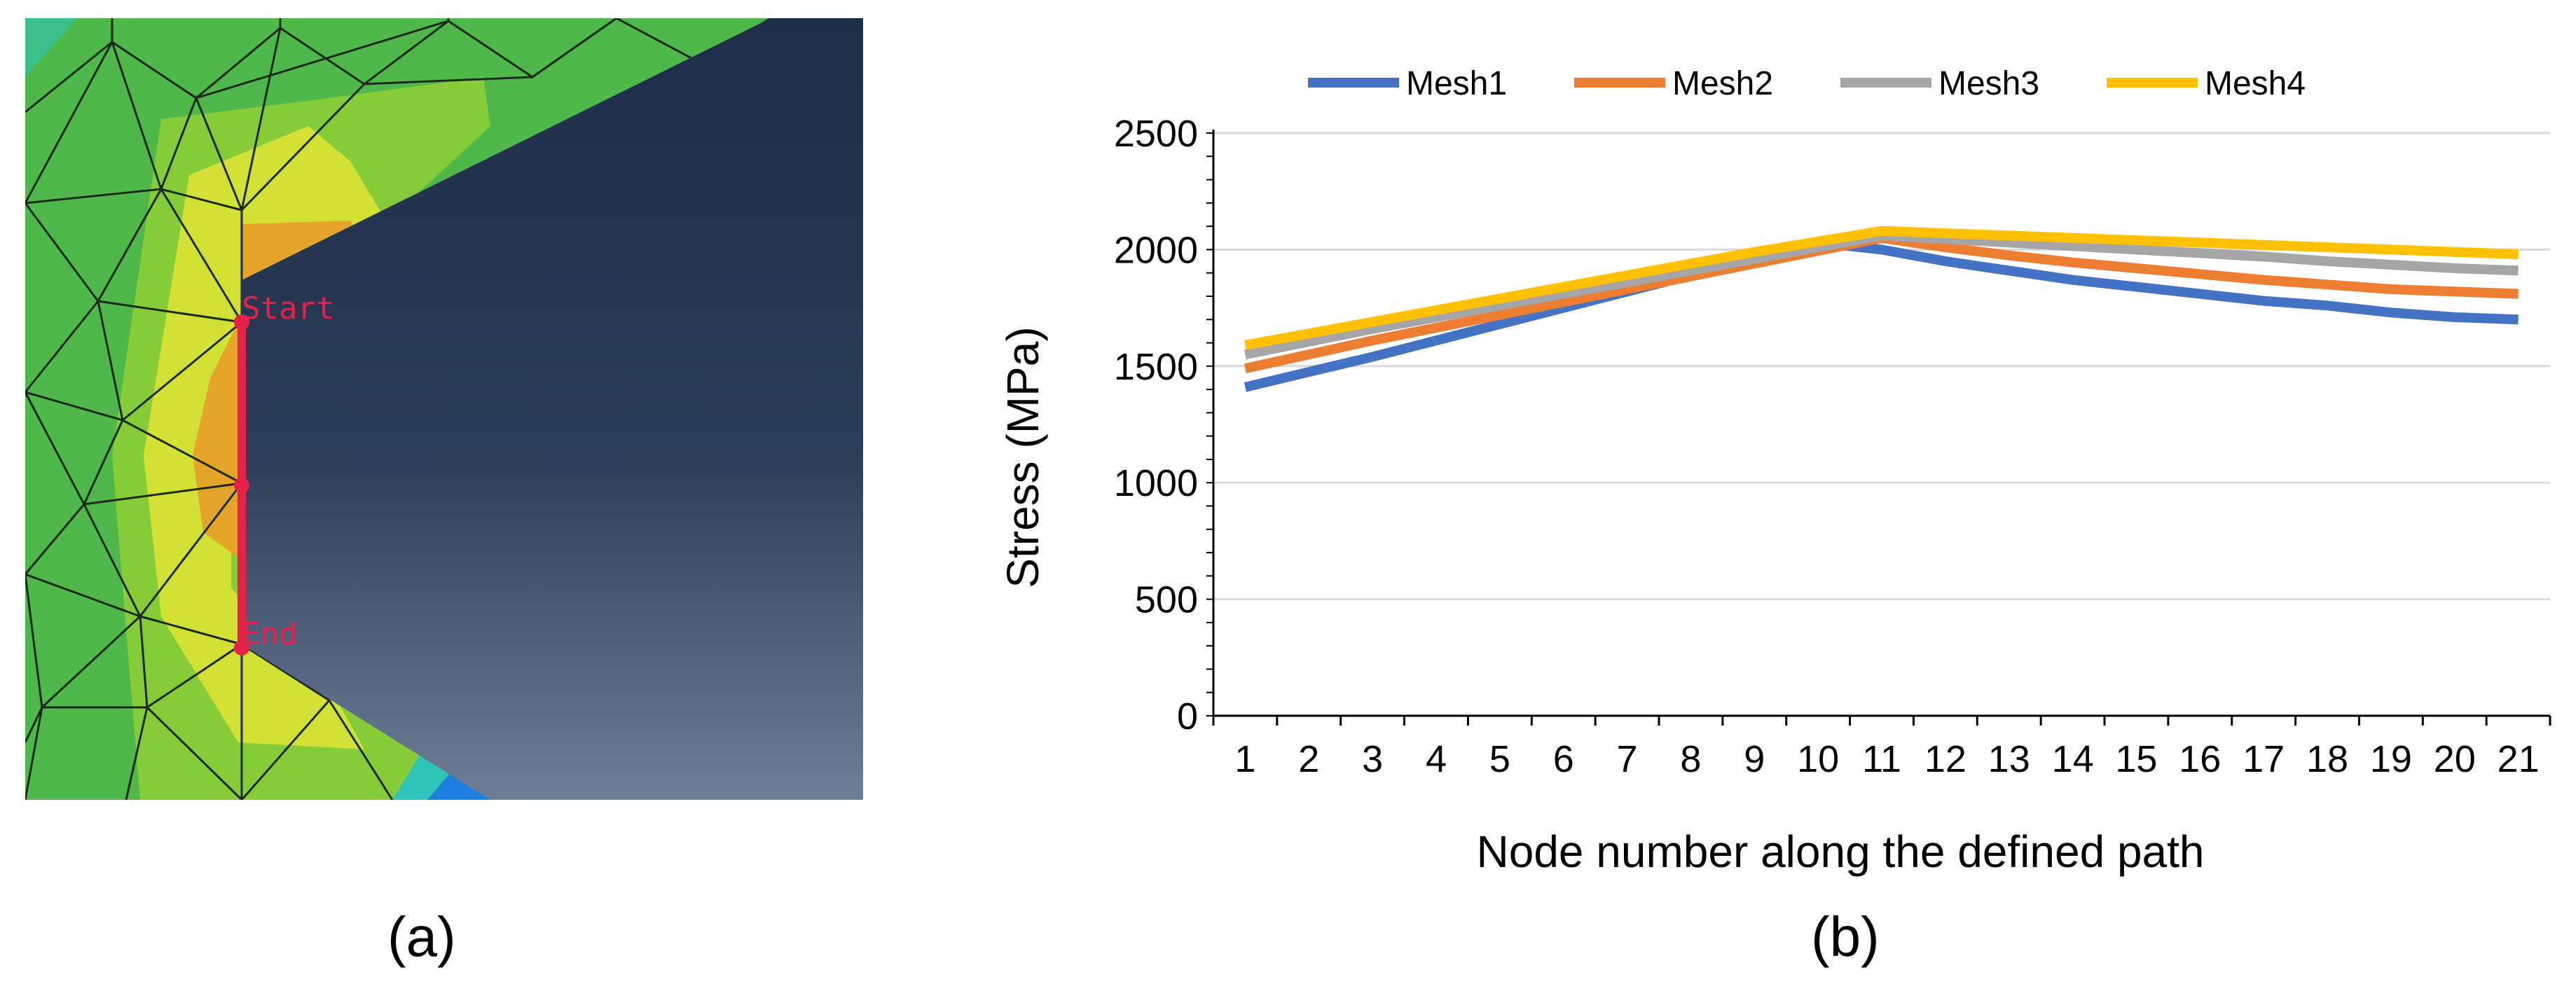 Image resolution: width=2576 pixels, height=991 pixels. I want to click on panel-a-label: (a), so click(421, 937).